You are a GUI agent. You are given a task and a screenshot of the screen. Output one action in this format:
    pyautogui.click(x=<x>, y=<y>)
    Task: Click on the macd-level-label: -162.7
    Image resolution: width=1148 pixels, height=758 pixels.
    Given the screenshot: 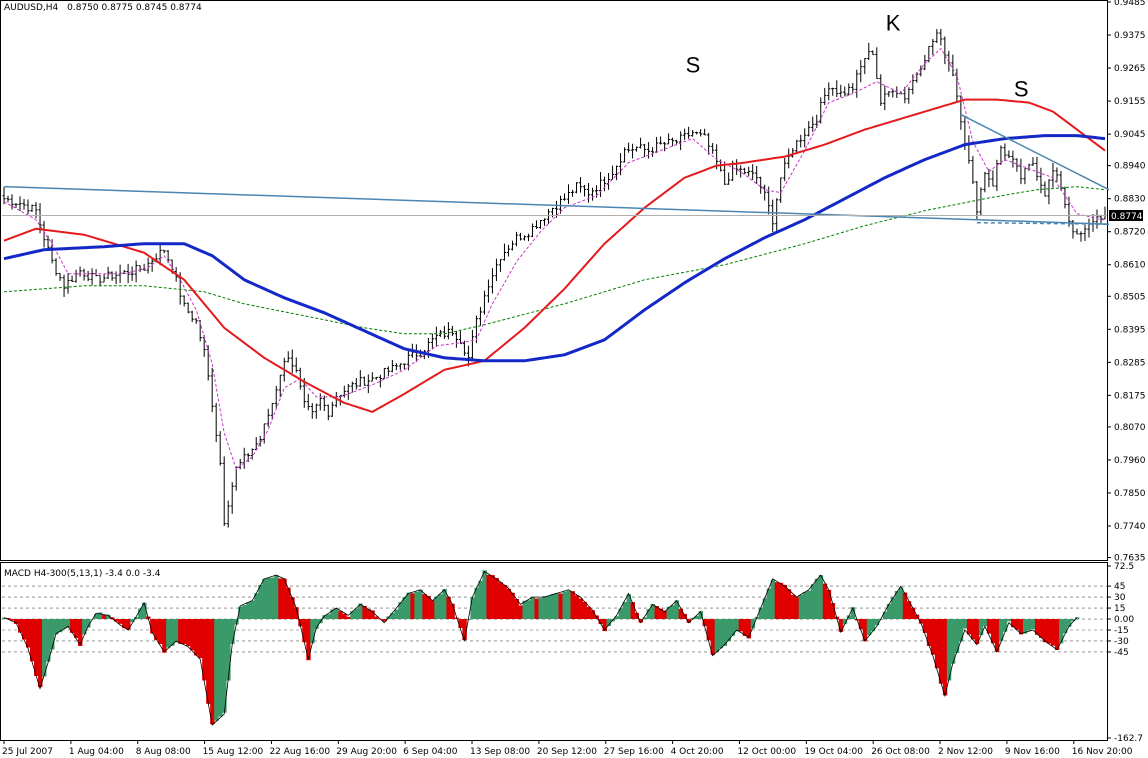 What is the action you would take?
    pyautogui.click(x=1128, y=739)
    